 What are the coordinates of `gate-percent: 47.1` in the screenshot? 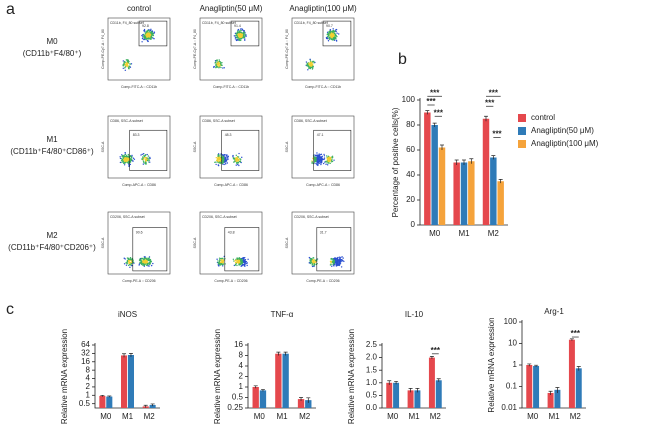 It's located at (320, 135).